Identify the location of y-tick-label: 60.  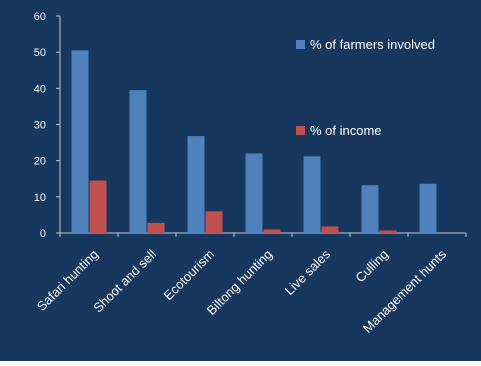
(40, 17).